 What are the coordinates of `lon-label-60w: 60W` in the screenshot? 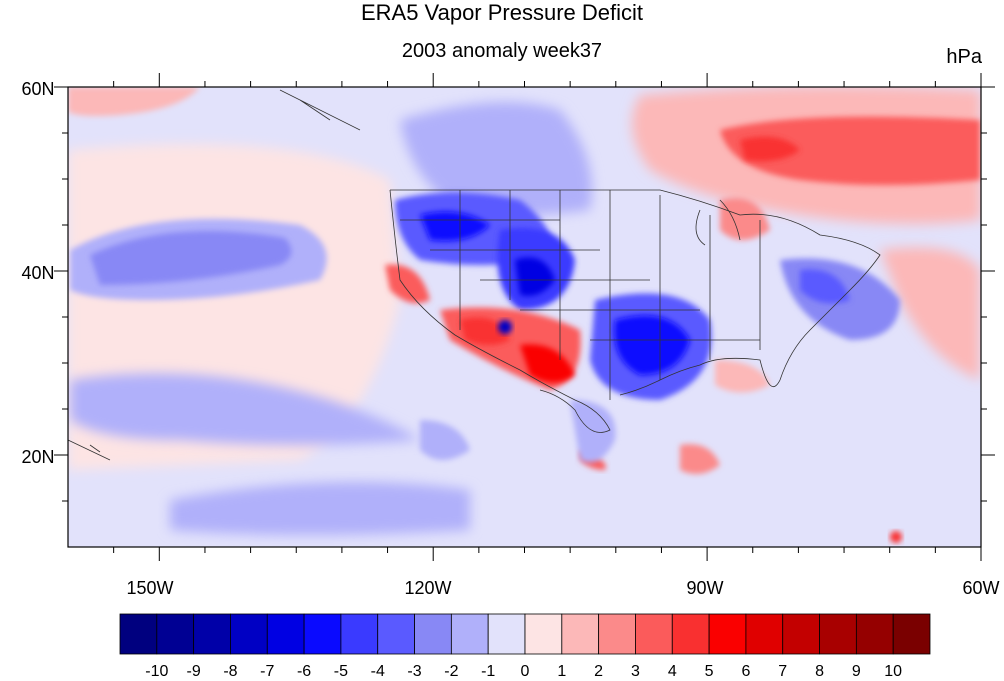 It's located at (980, 588).